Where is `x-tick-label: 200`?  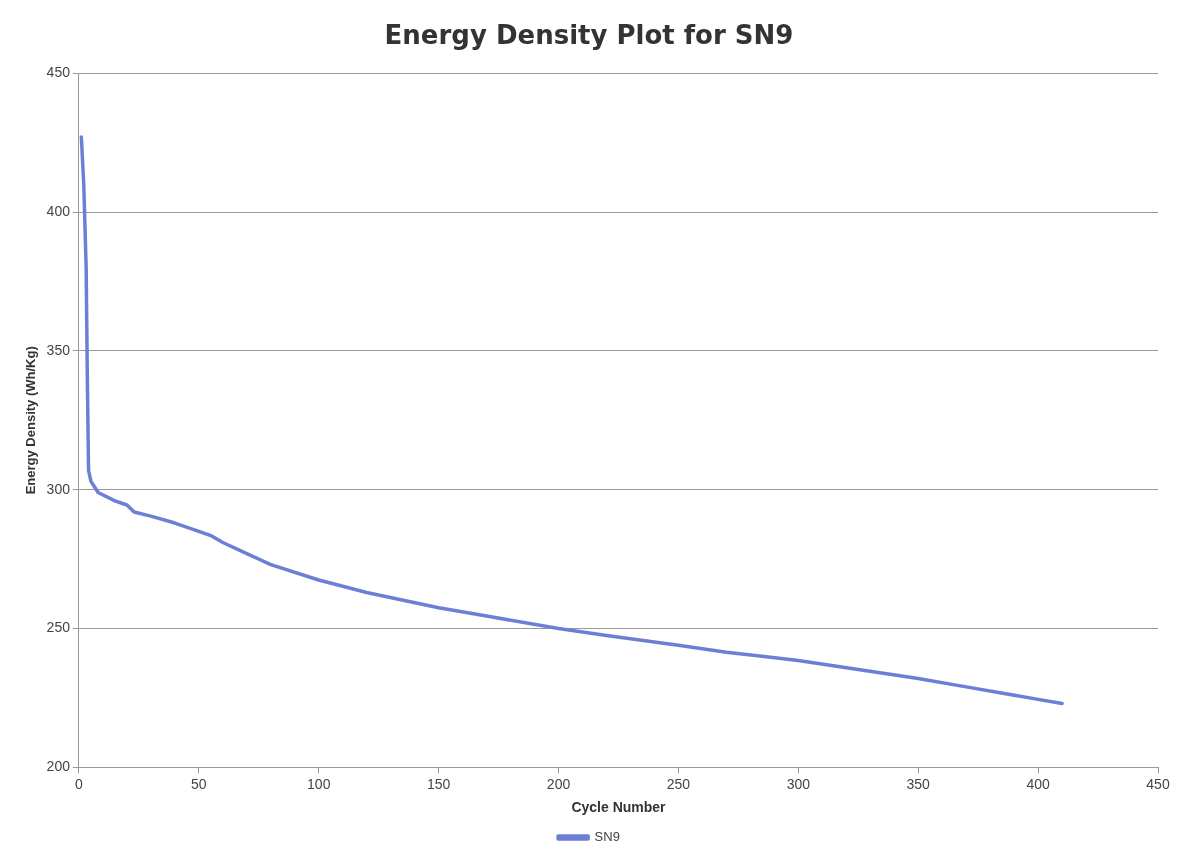 x-tick-label: 200 is located at coordinates (558, 783).